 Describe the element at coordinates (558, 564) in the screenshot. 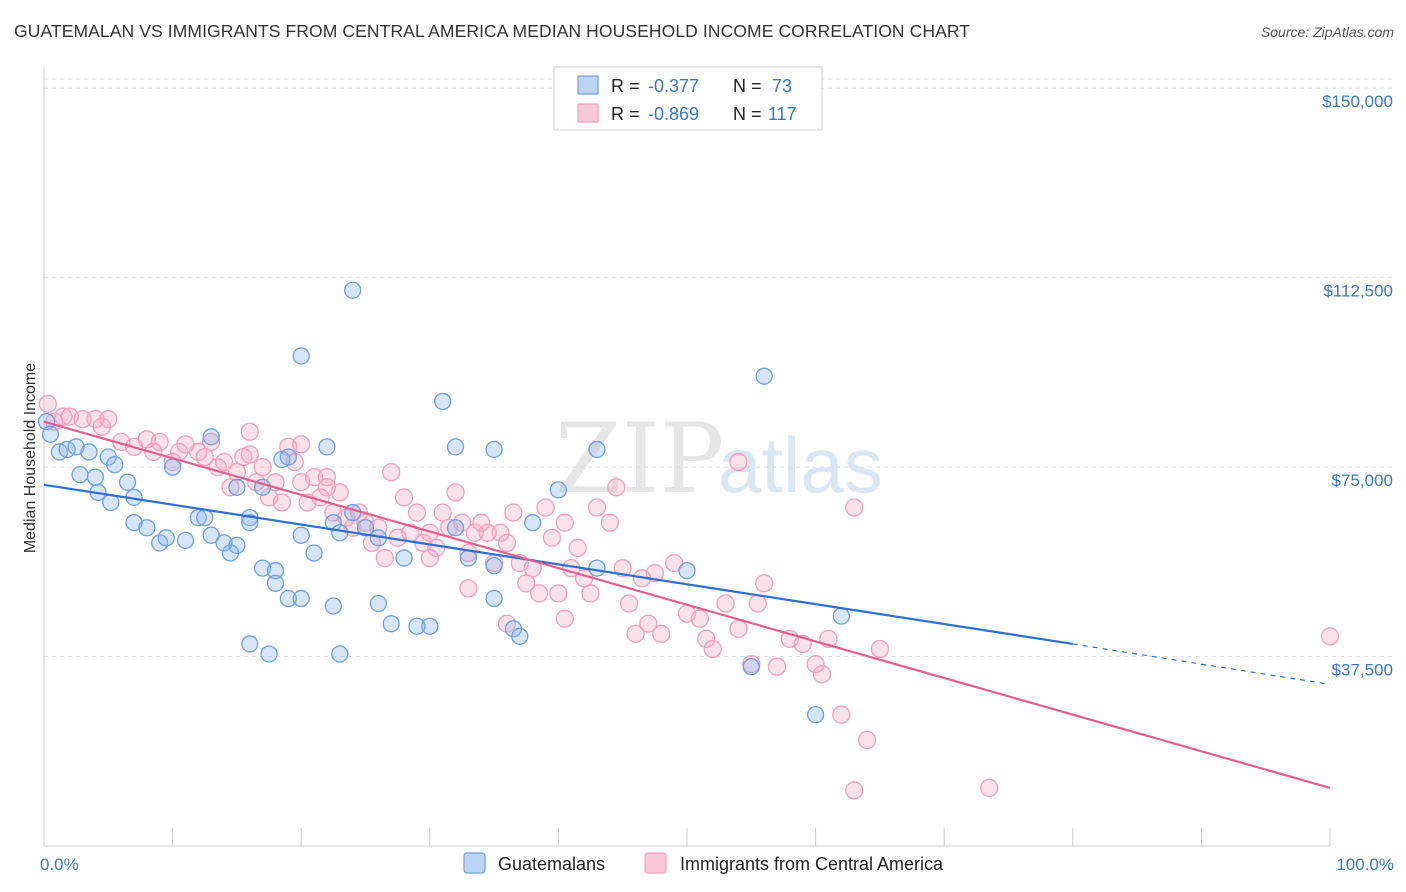

I see `trend-line-guatemalans` at that location.